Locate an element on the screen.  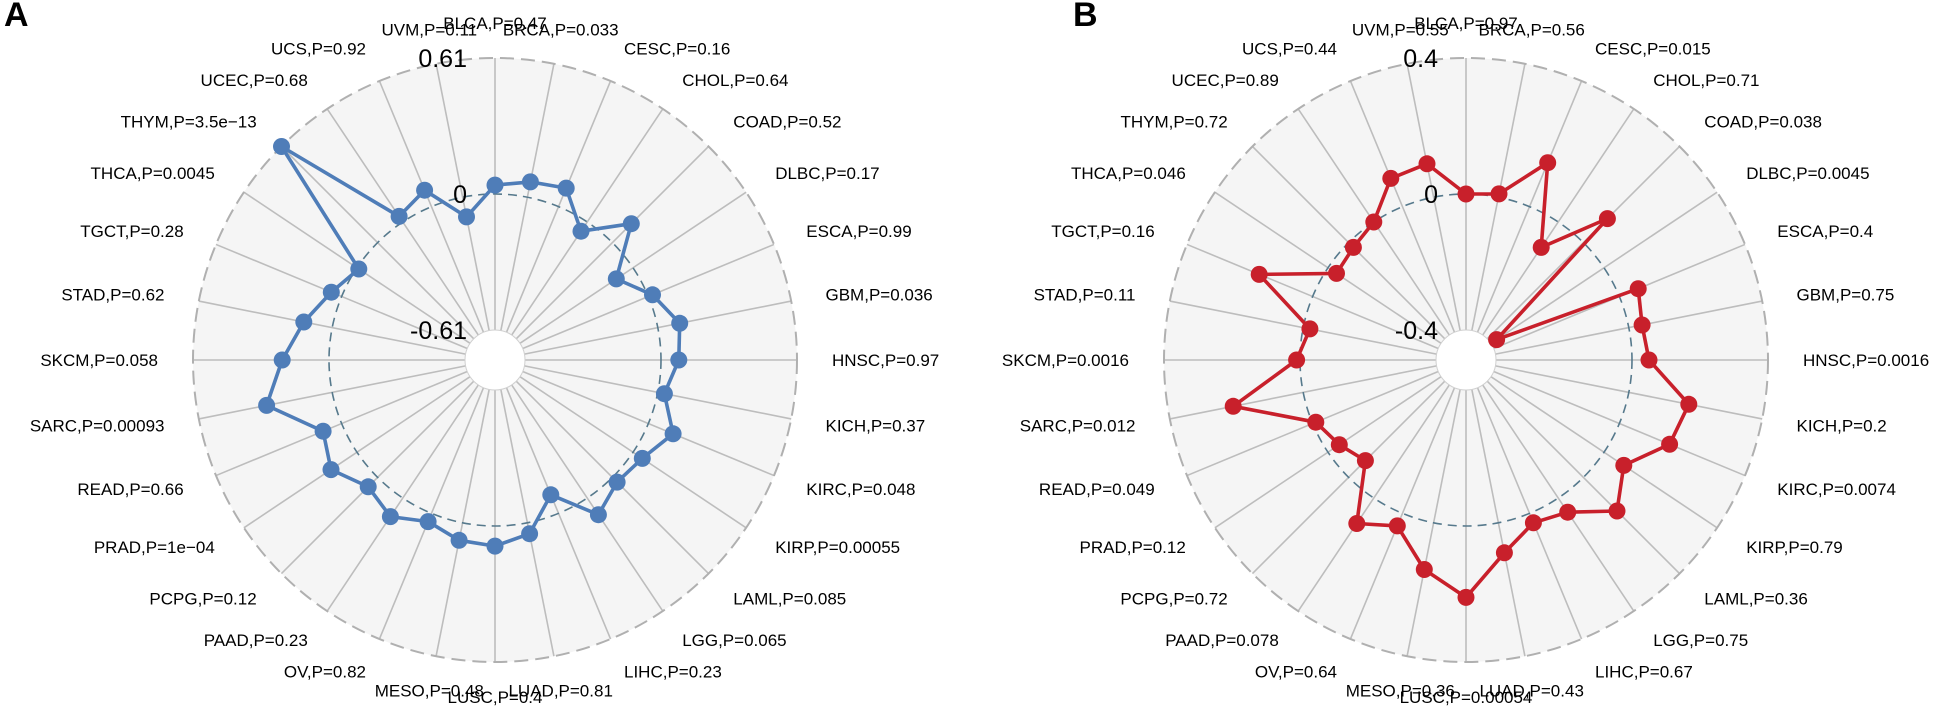
category-label-blca: BLCA,P=0.97 is located at coordinates (1466, 23).